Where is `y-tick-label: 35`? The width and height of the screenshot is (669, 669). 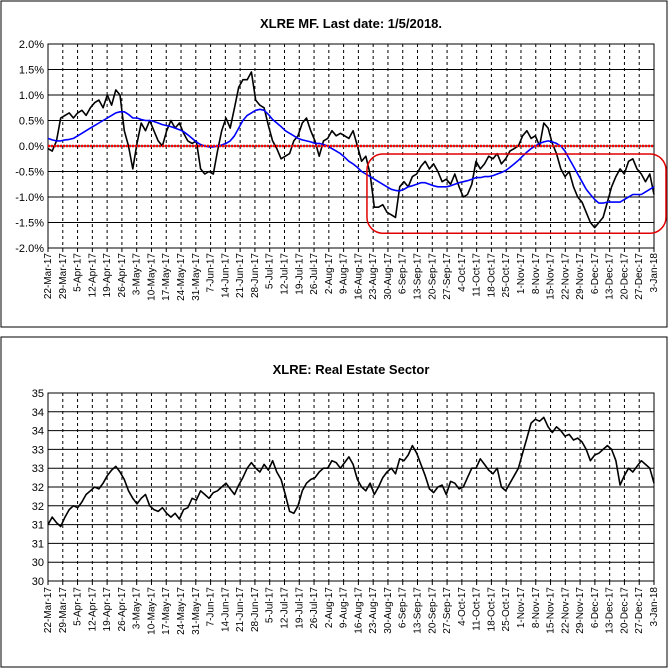 y-tick-label: 35 is located at coordinates (38, 394).